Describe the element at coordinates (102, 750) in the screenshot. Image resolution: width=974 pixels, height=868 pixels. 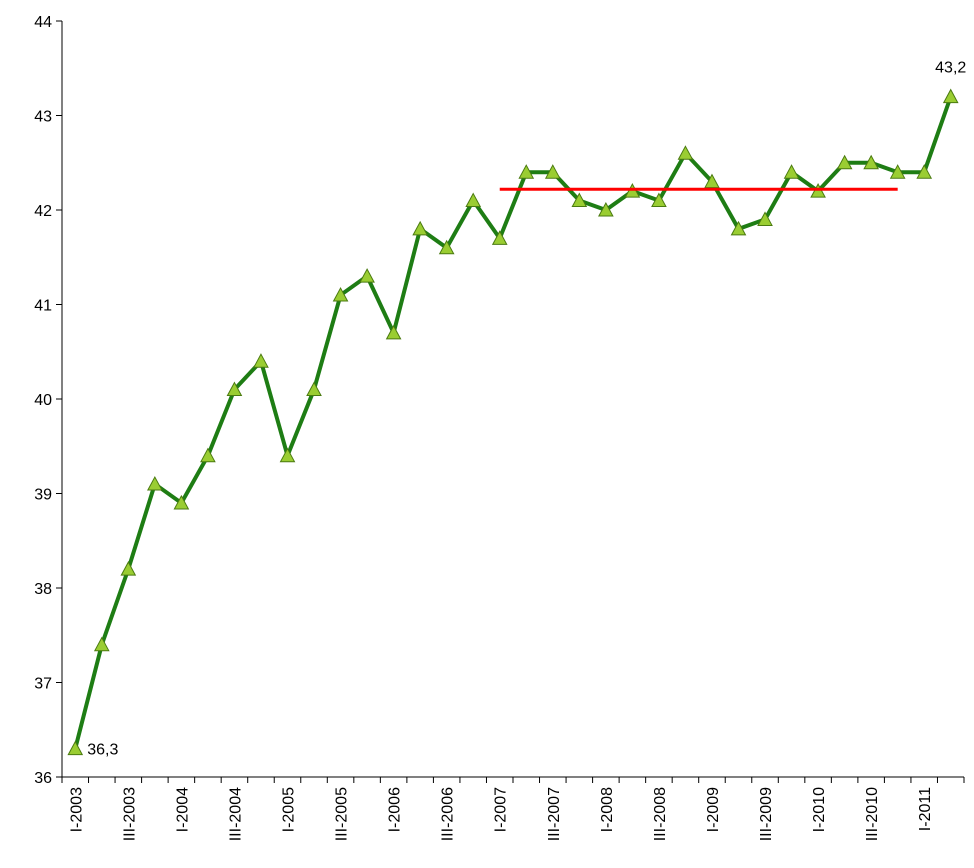
I see `data-label: 36,3` at that location.